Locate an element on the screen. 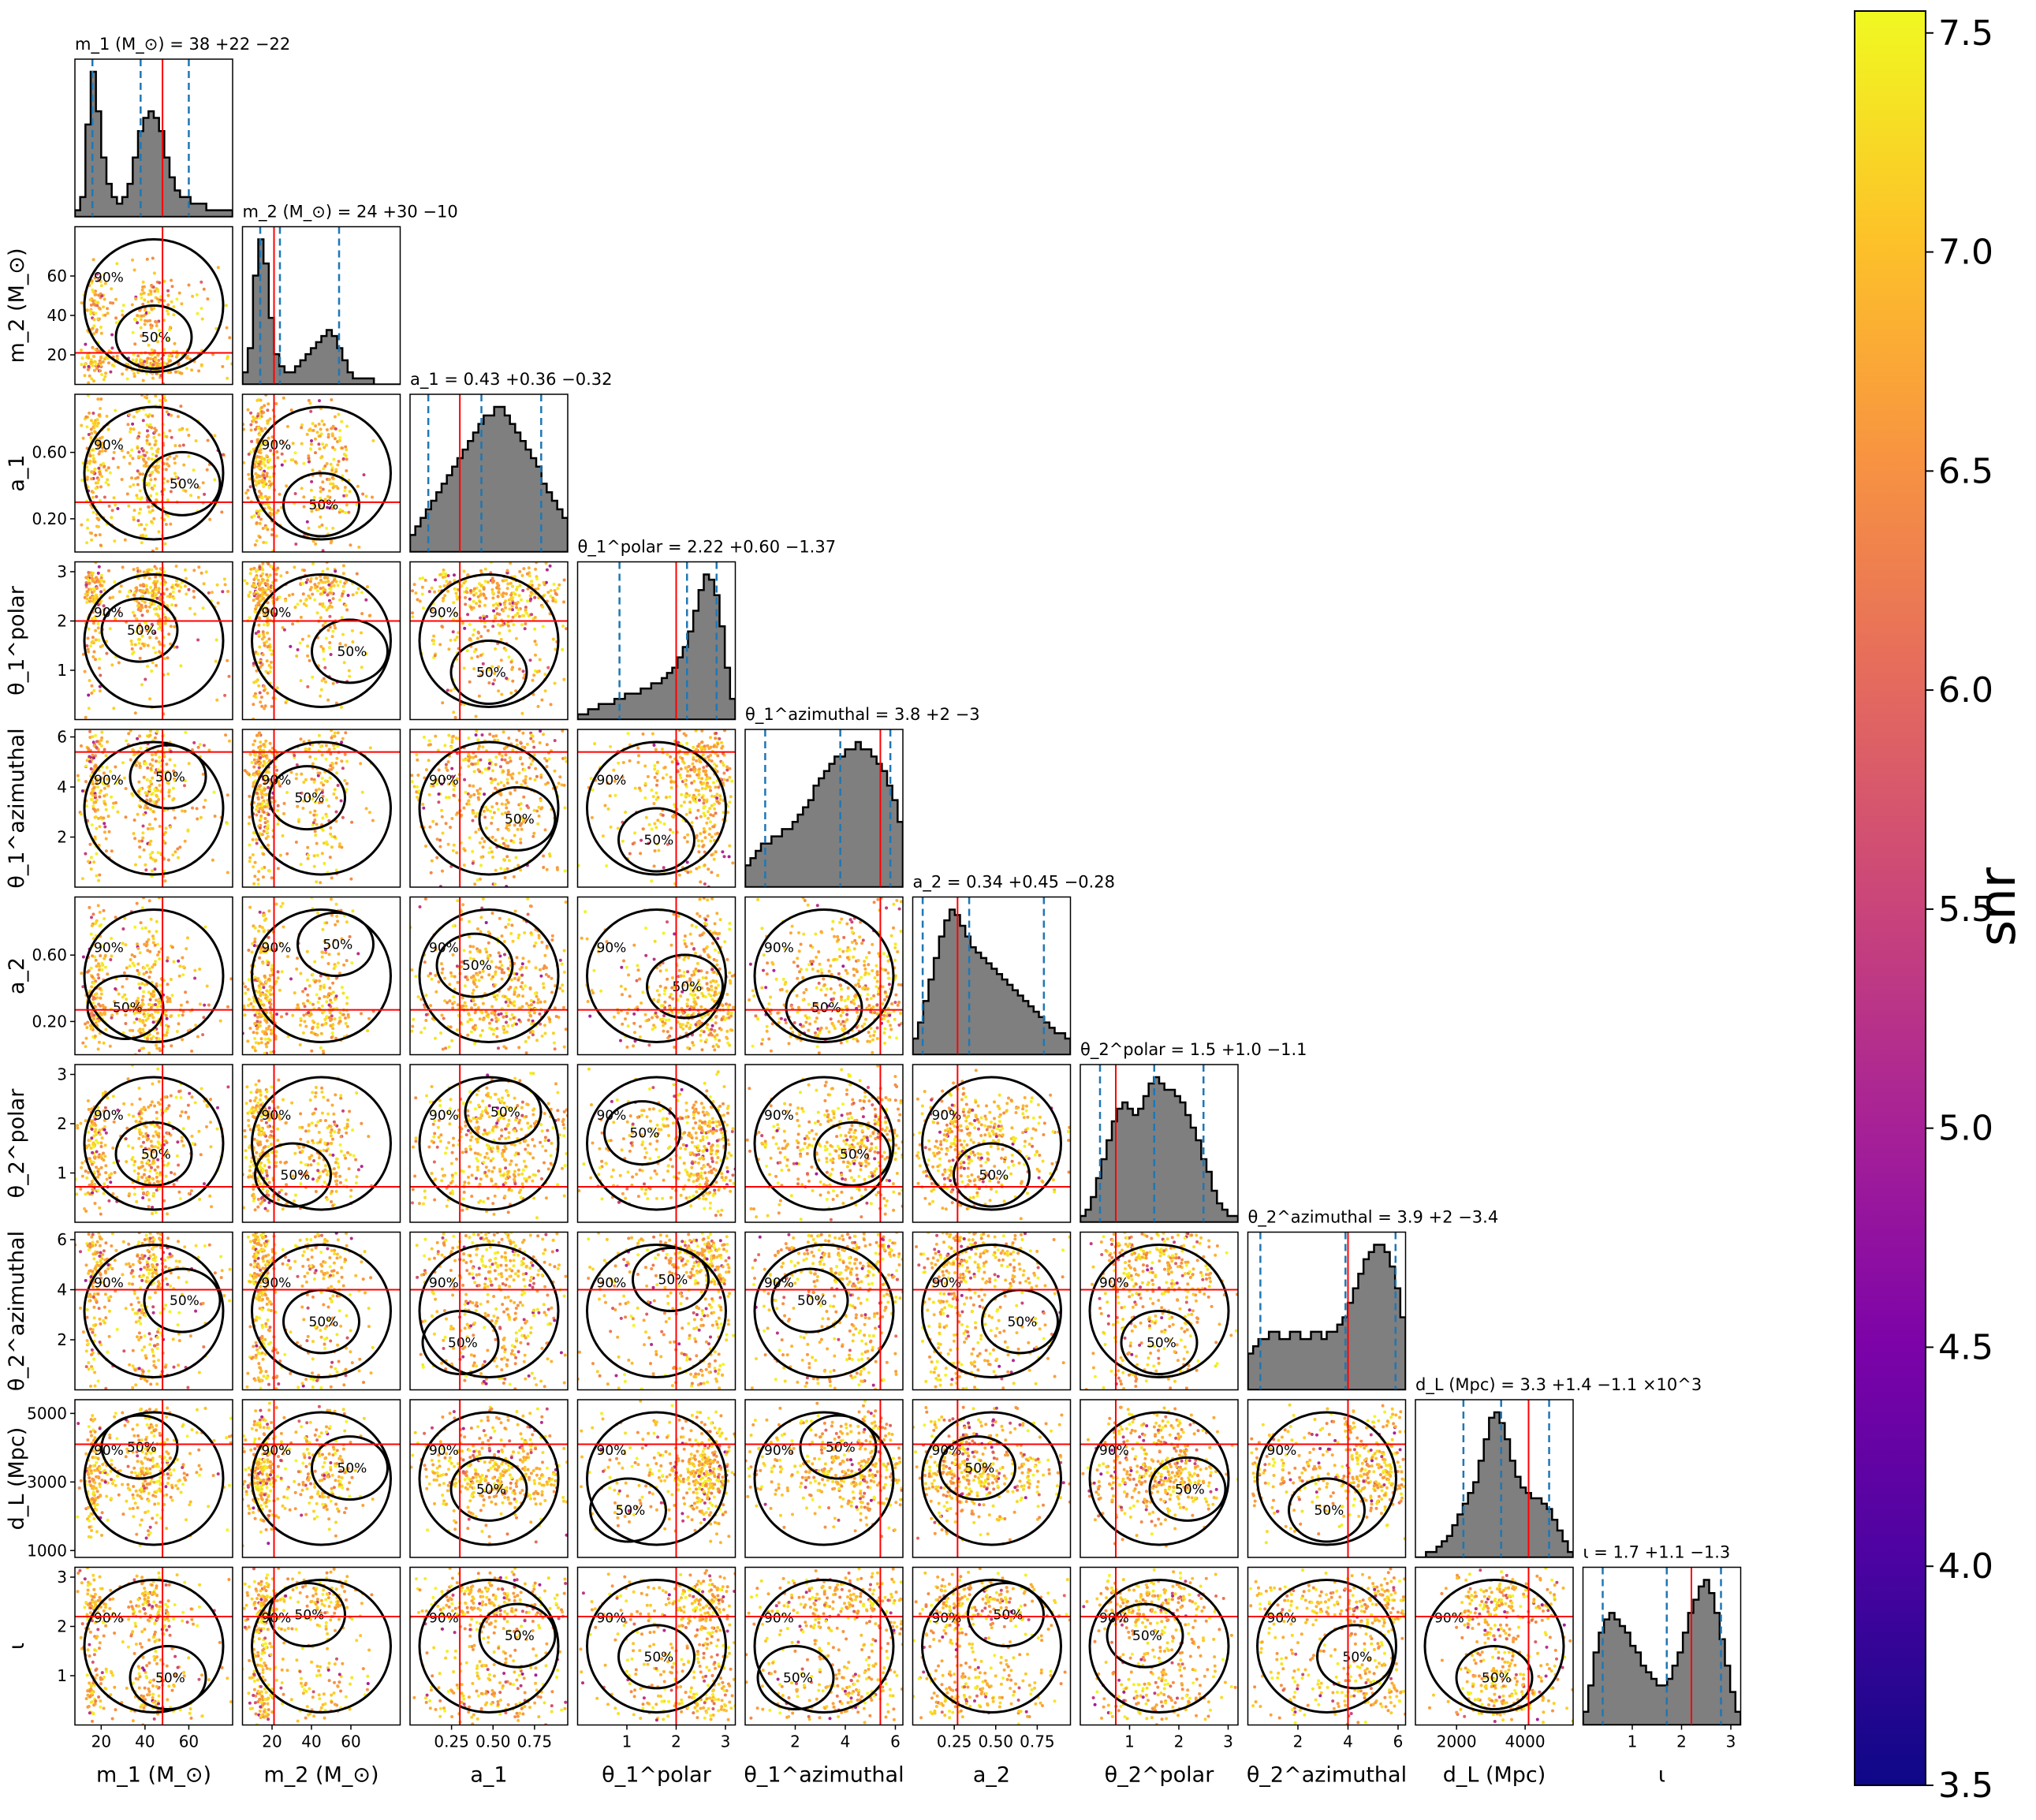 This screenshot has height=1820, width=2036. panel-theta1_azimuthal-vs-theta1_azimuthal: θ_1^azimuthal = 3.8 +2 −3 is located at coordinates (862, 796).